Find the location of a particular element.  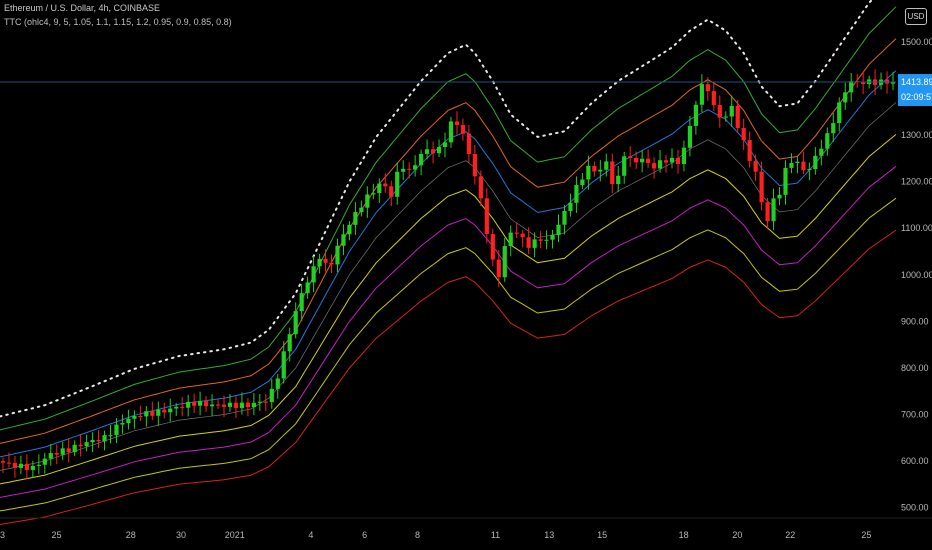

y-tick-label: 1300.00 is located at coordinates (916, 135).